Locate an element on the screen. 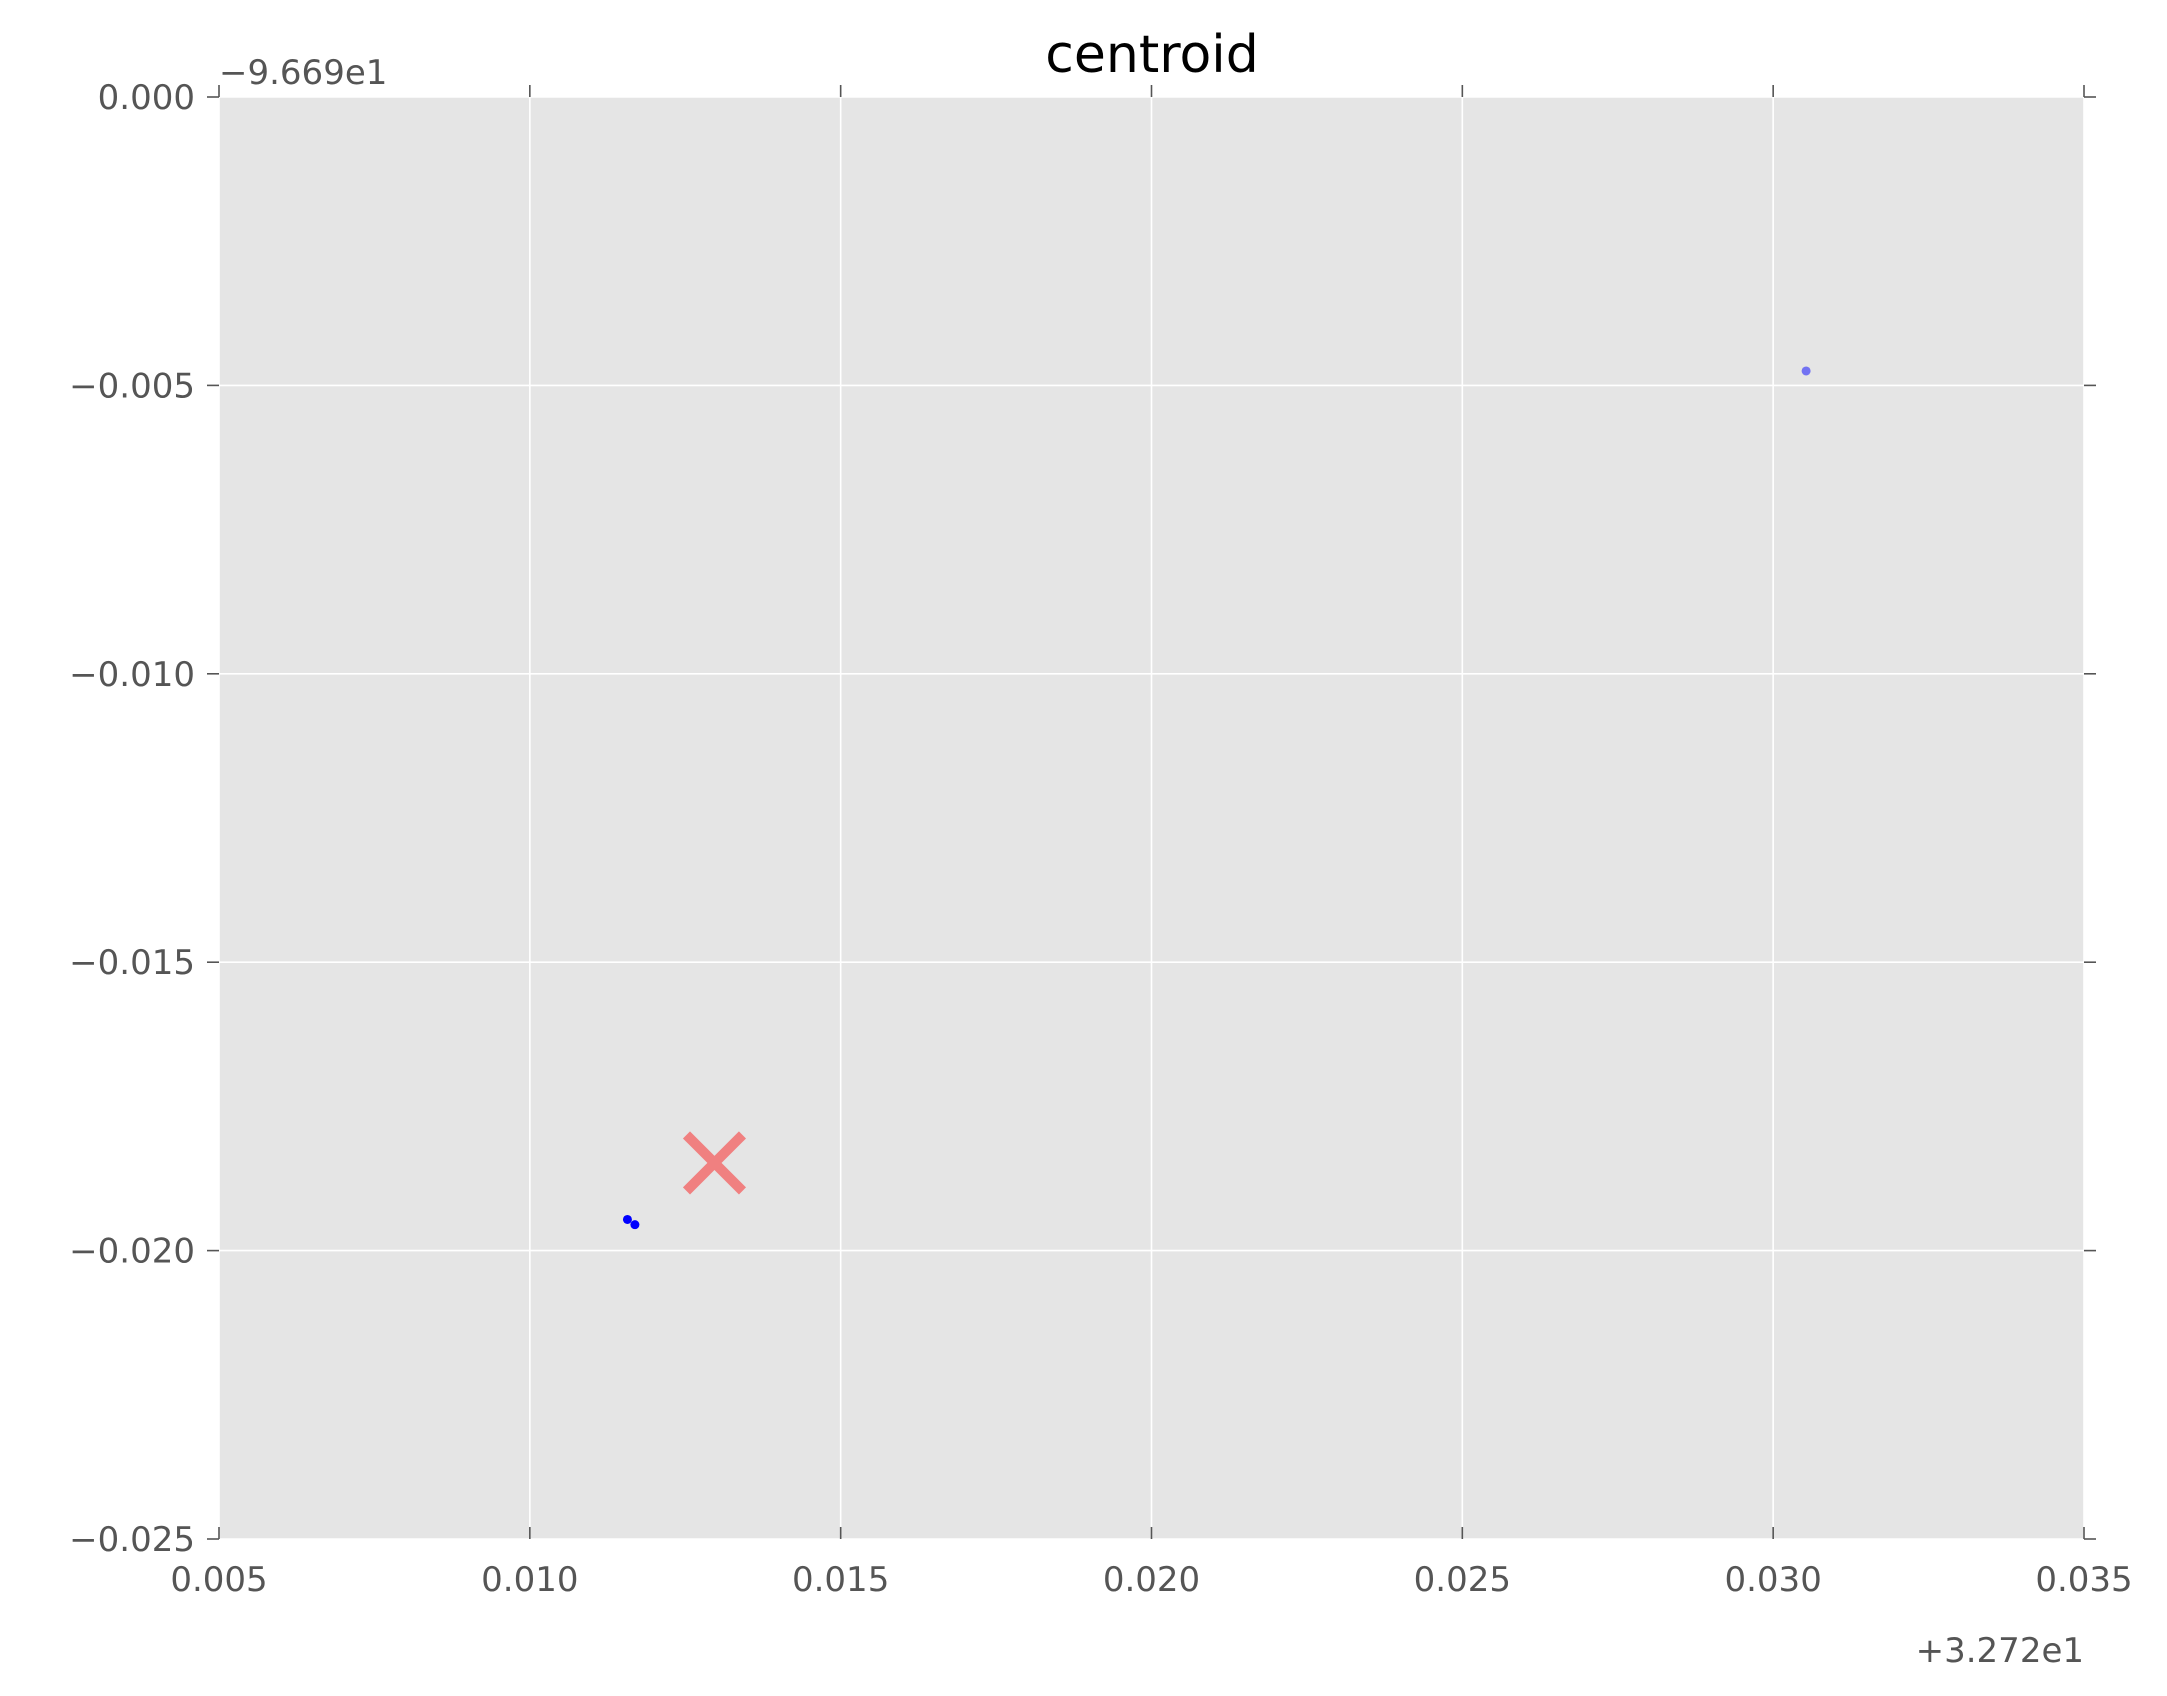  x-tick-label: 0.020 is located at coordinates (1151, 1580).